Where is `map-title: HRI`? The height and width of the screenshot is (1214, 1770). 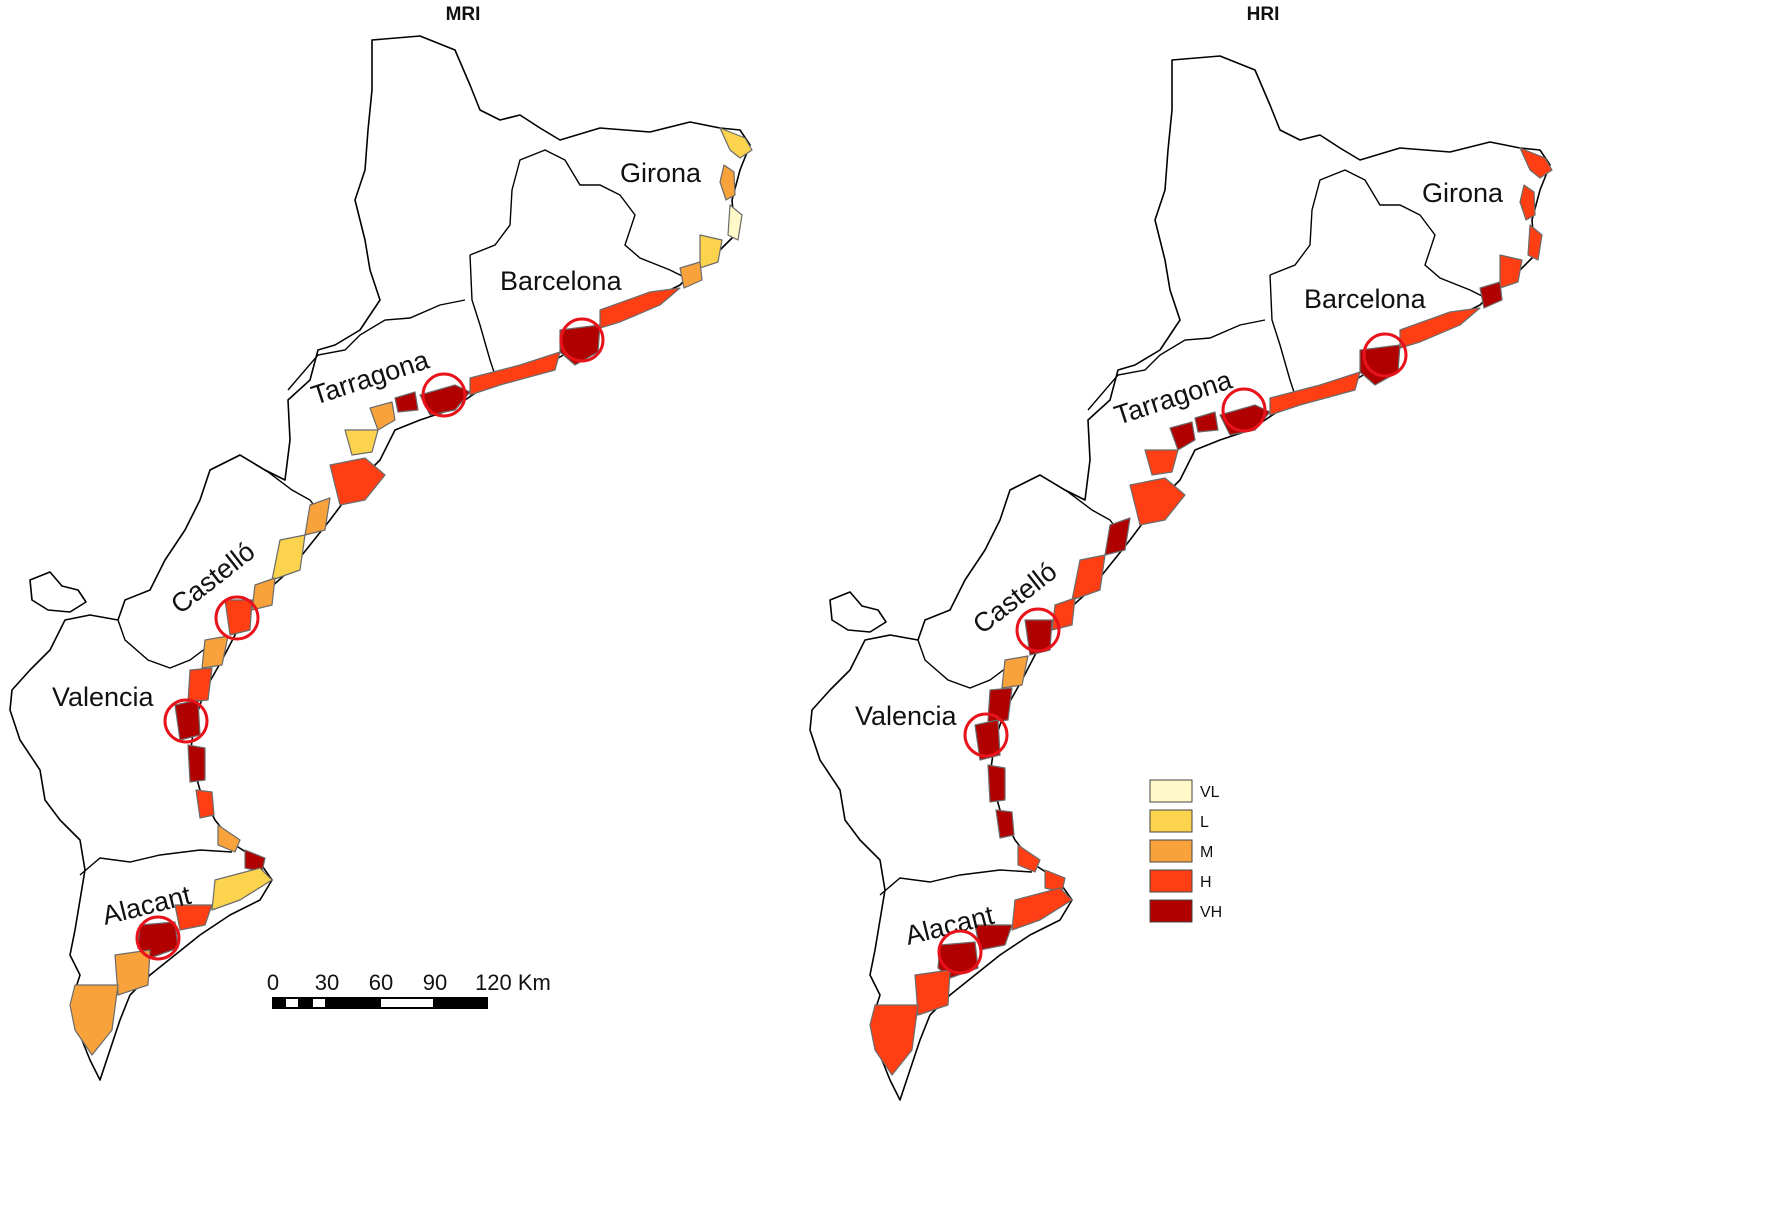 map-title: HRI is located at coordinates (1263, 14).